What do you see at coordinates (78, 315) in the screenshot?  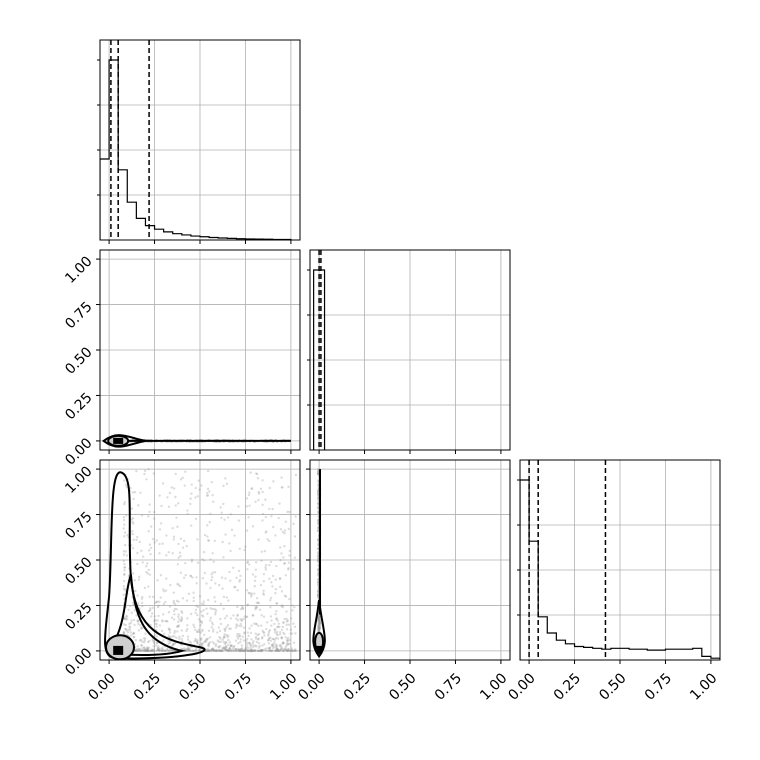 I see `y-tick-label: 0.75` at bounding box center [78, 315].